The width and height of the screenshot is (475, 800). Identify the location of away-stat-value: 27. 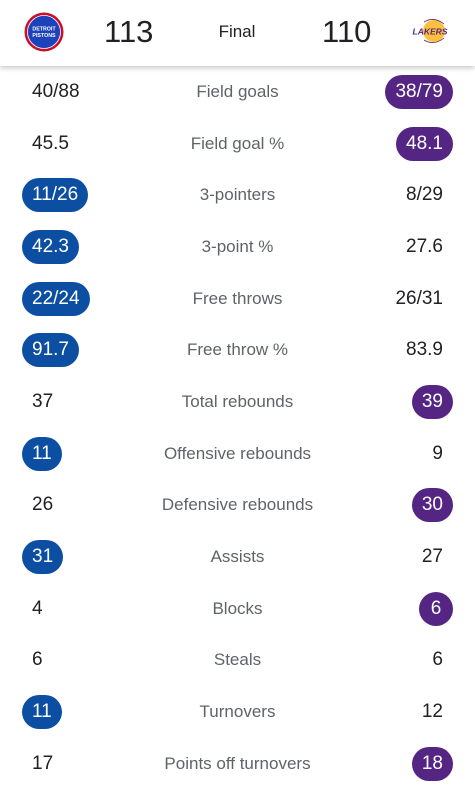
(432, 557).